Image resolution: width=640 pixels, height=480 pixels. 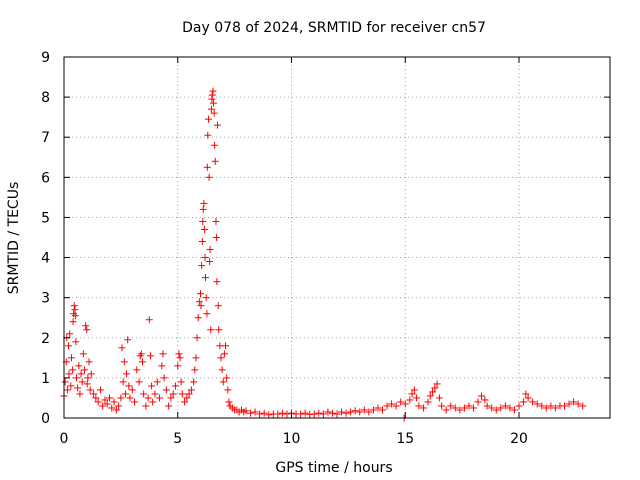 What do you see at coordinates (45, 299) in the screenshot?
I see `y-tick-label: 3` at bounding box center [45, 299].